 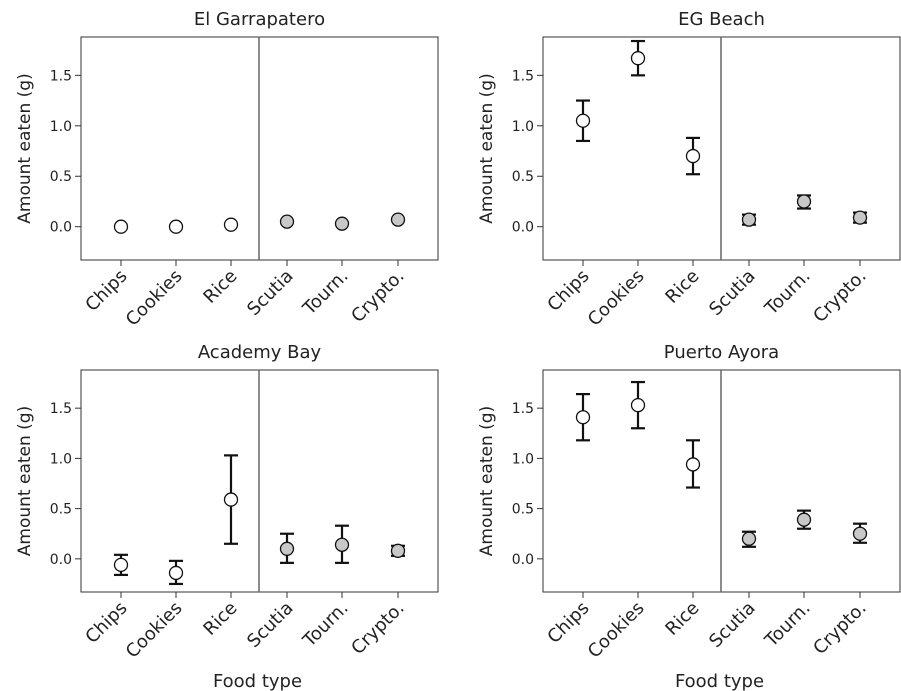 I want to click on panel-title: Puerto Ayora, so click(x=721, y=352).